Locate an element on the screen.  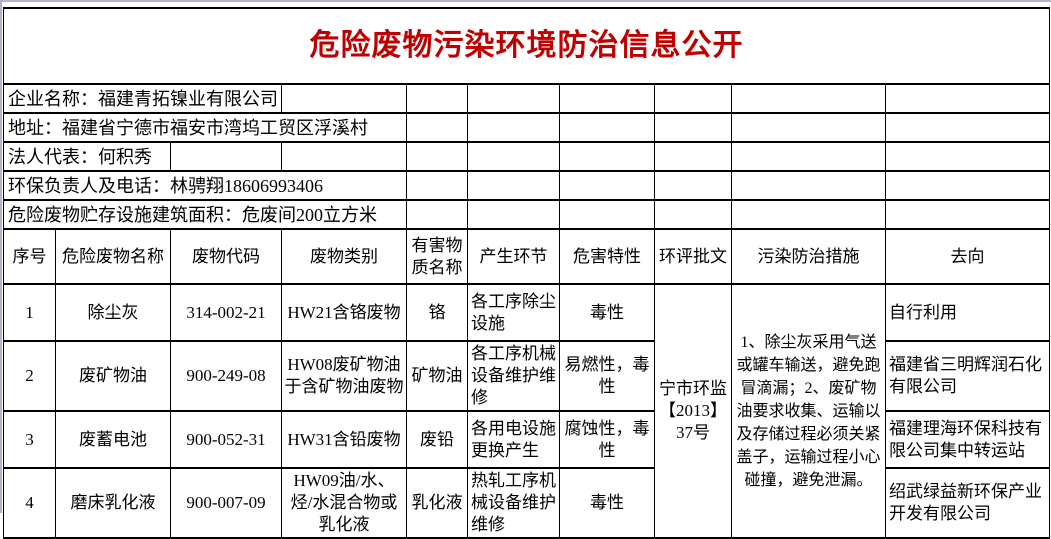
header-waste-category: 废物类别 is located at coordinates (344, 256).